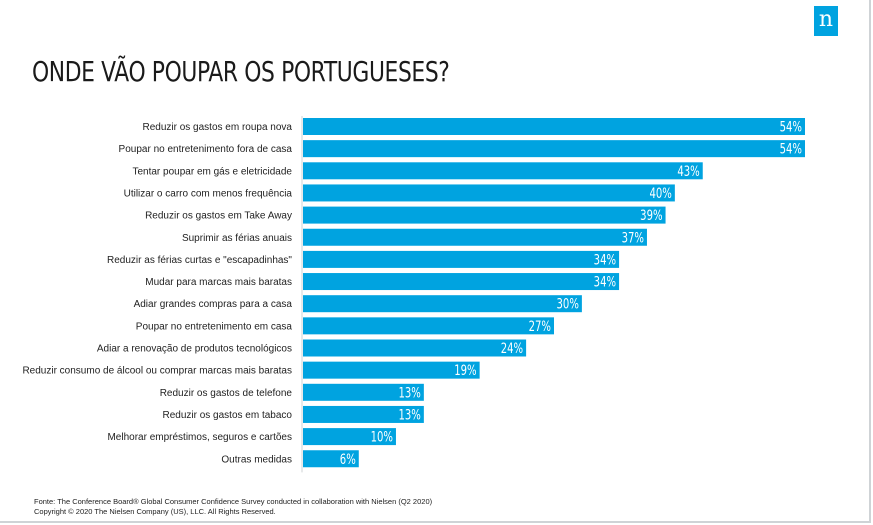 The image size is (873, 525). What do you see at coordinates (218, 282) in the screenshot?
I see `category-label: Mudar para marcas mais baratas` at bounding box center [218, 282].